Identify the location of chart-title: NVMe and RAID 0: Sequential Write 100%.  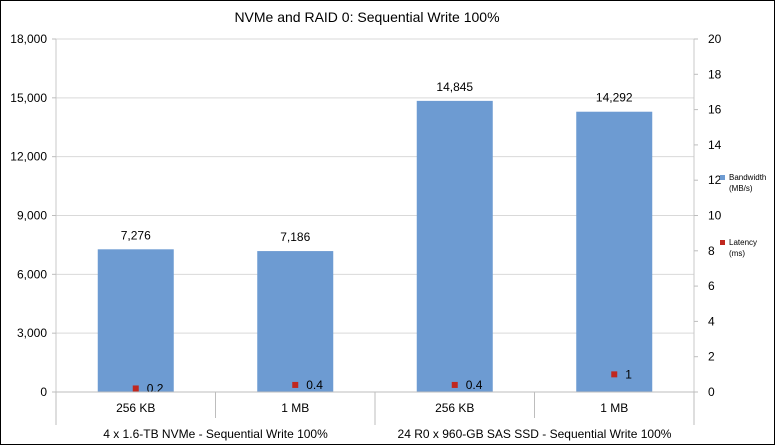
(366, 17).